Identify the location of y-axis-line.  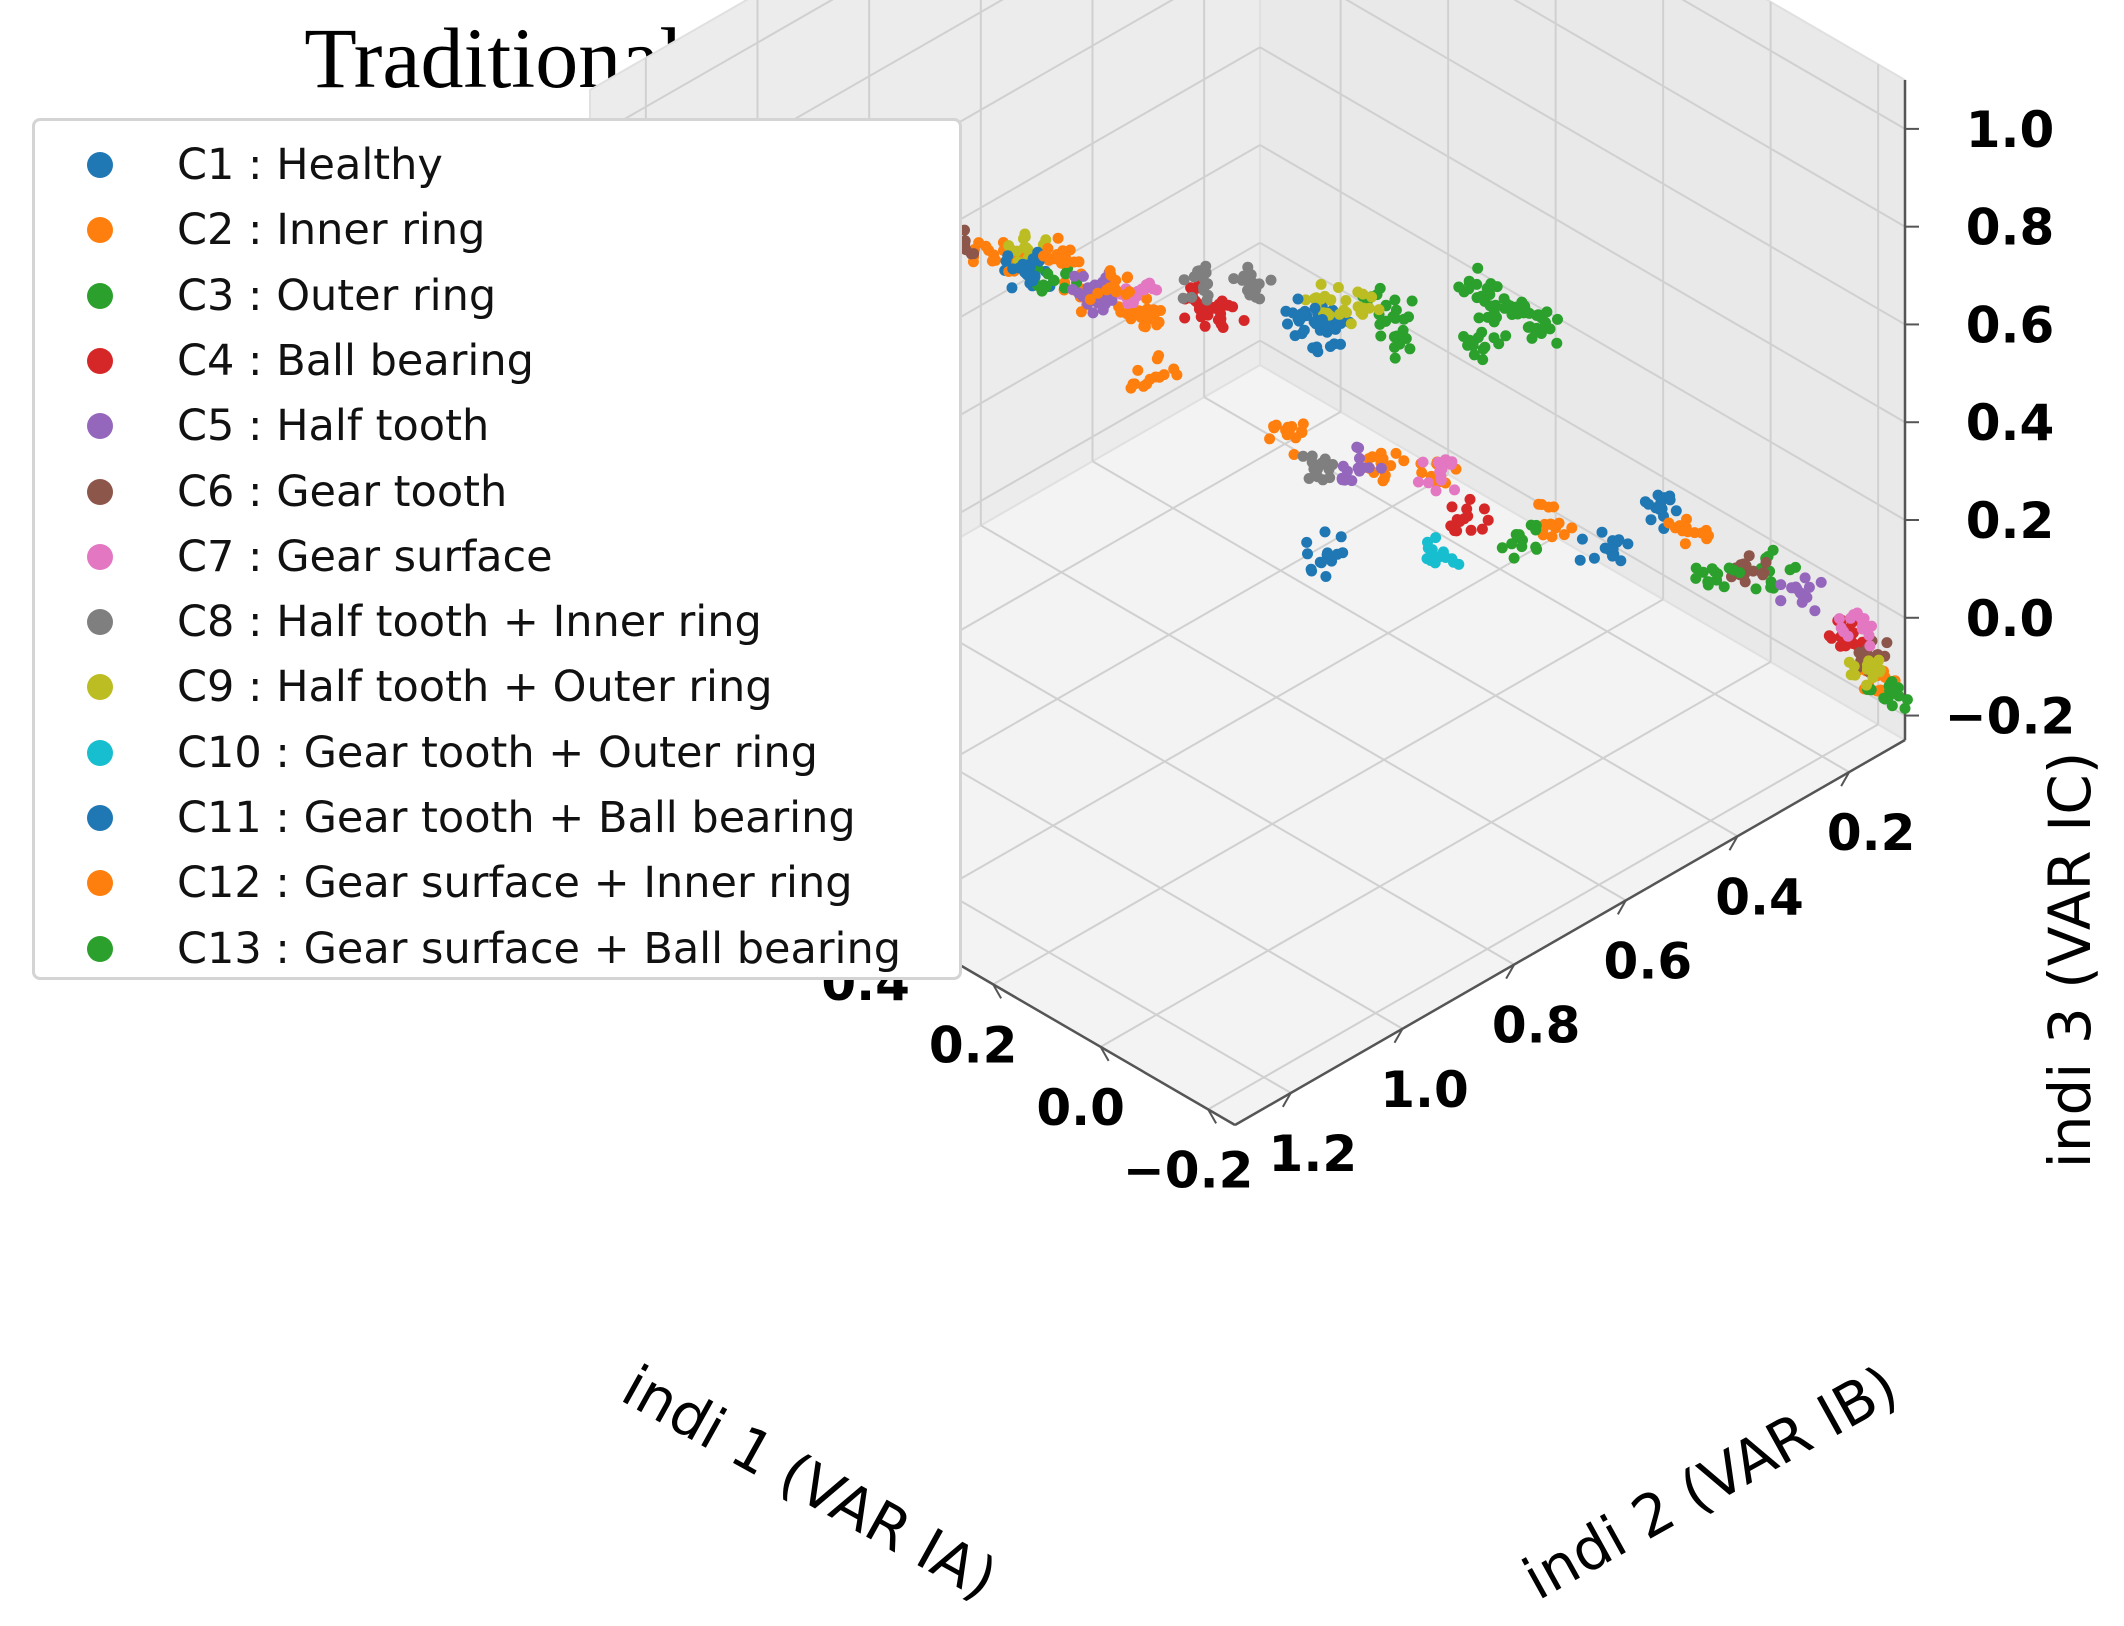
(1570, 932).